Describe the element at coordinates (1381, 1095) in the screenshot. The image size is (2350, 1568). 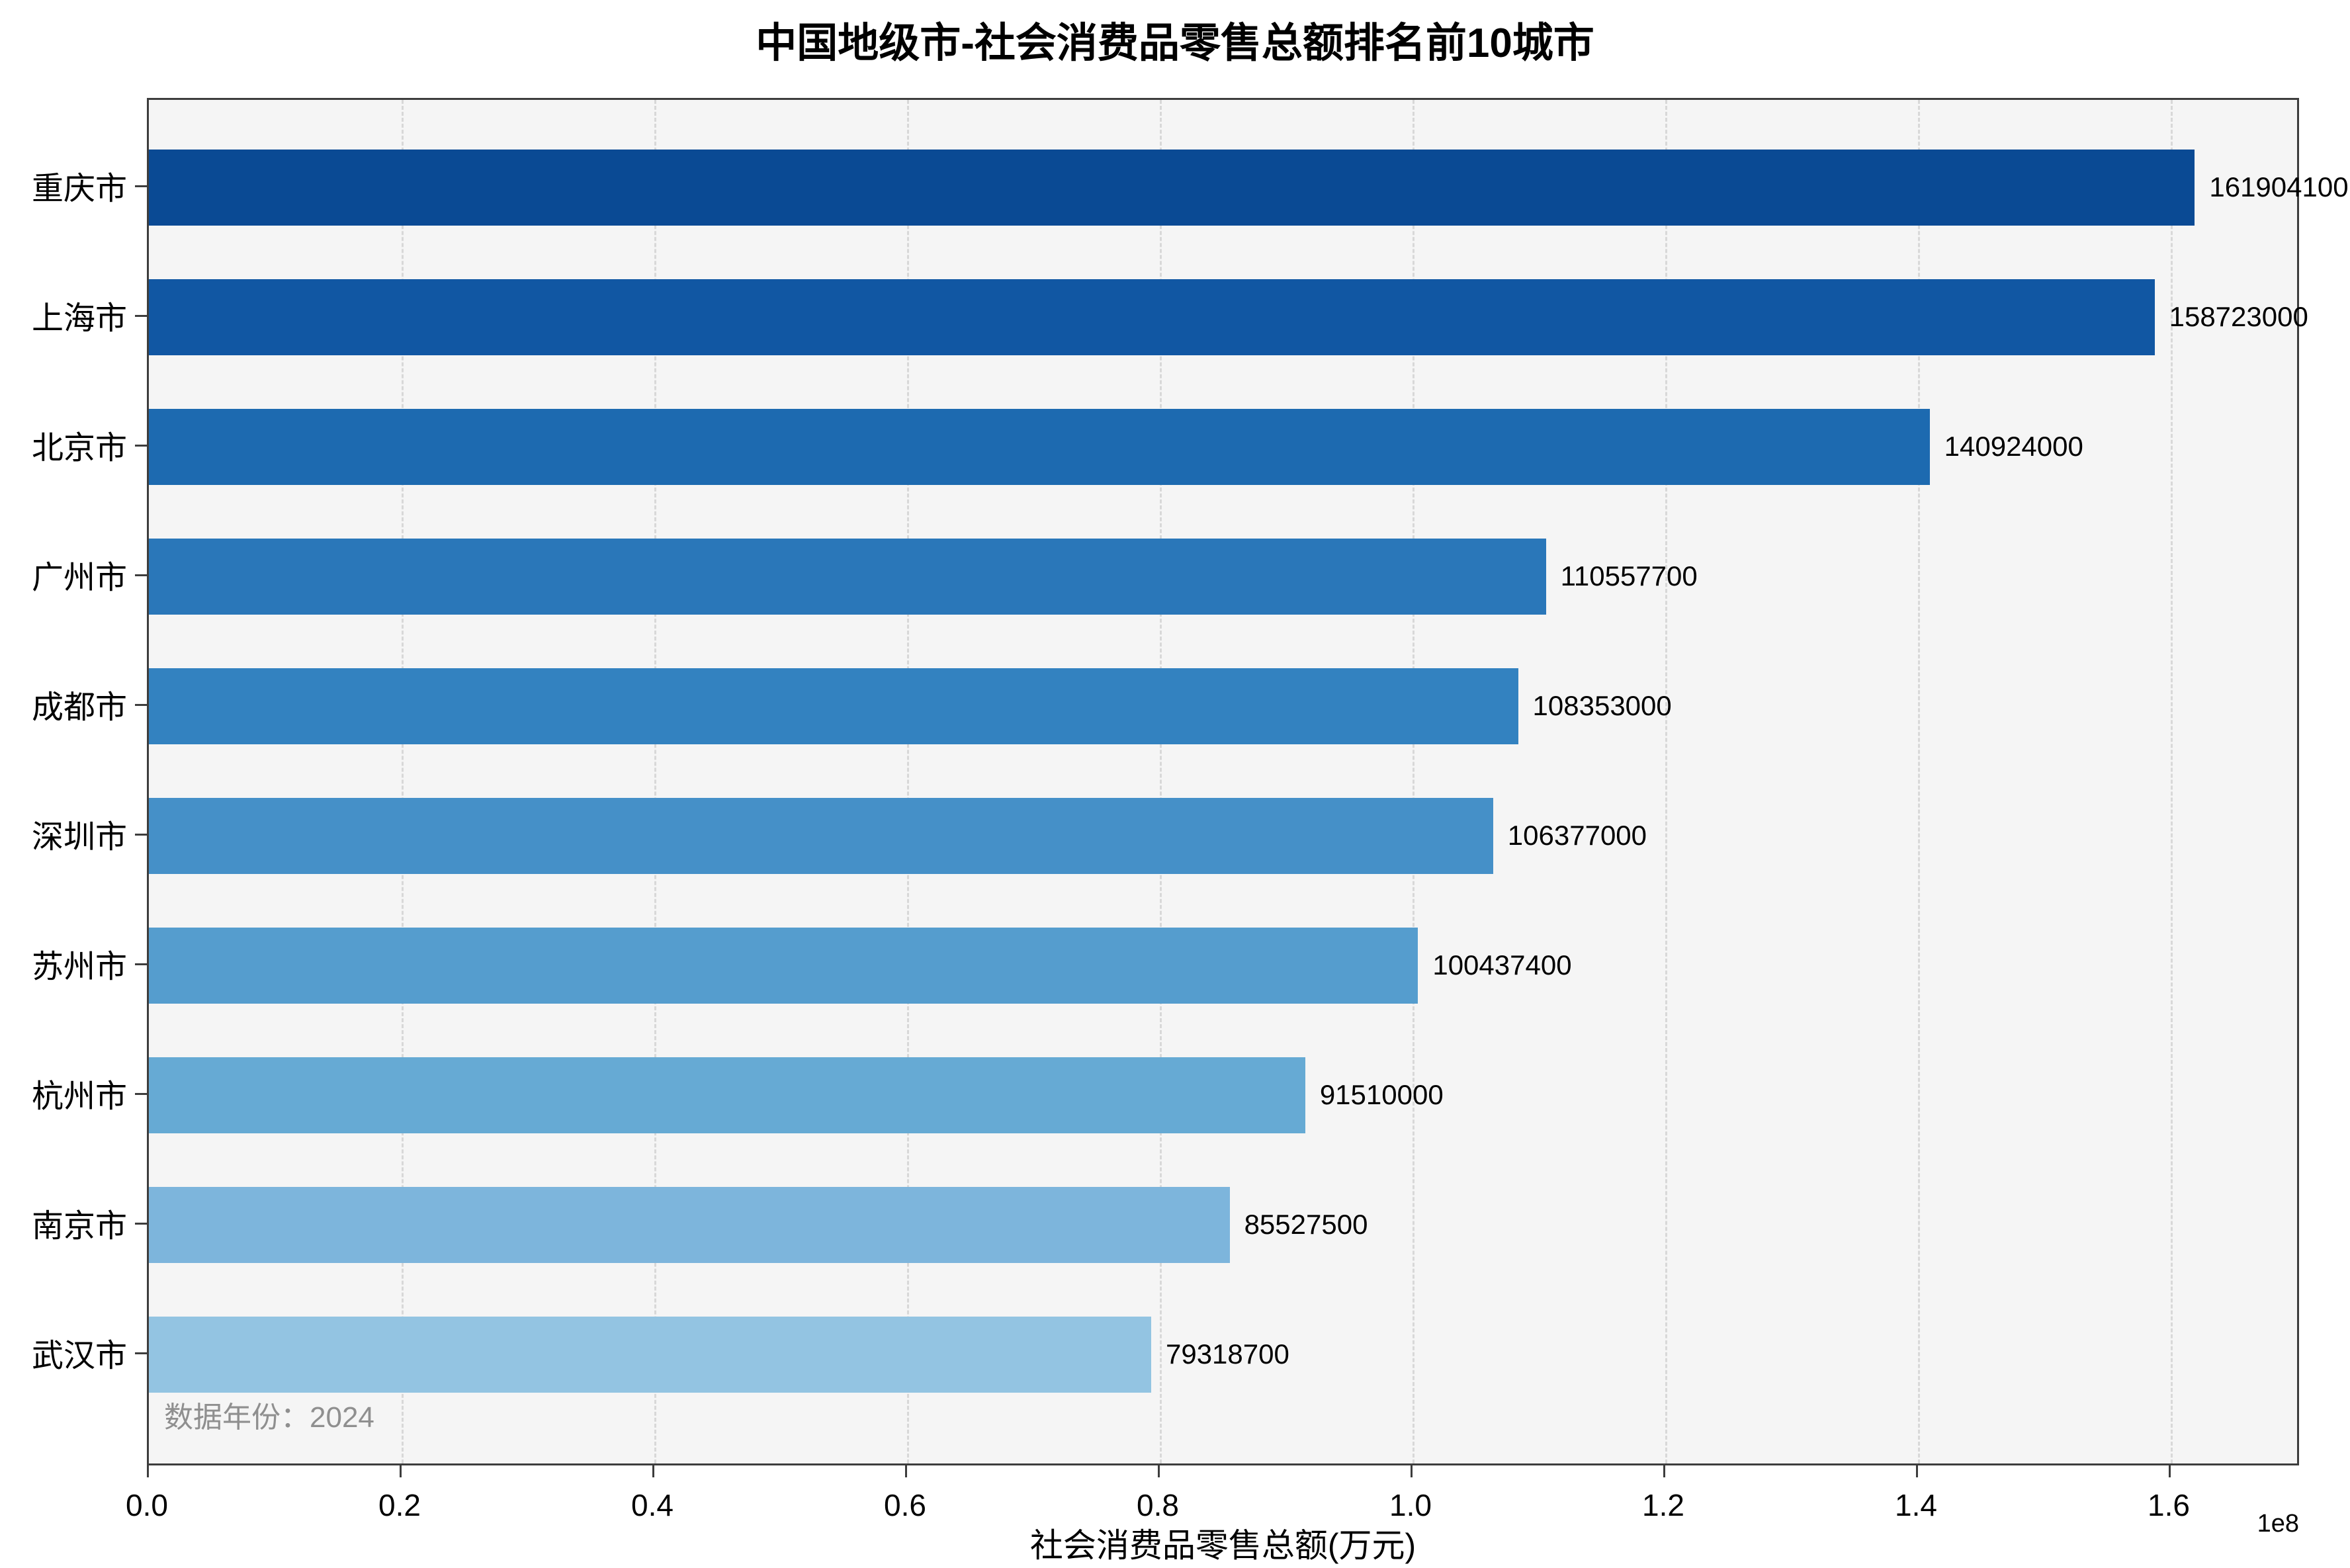
I see `value-label-杭州市: 91510000` at that location.